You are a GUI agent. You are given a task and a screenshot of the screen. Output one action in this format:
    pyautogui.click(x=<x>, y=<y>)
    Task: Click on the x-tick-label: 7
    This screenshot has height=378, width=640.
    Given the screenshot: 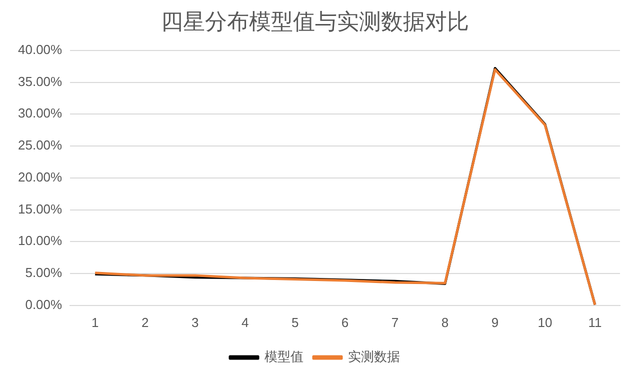 What is the action you would take?
    pyautogui.click(x=395, y=322)
    